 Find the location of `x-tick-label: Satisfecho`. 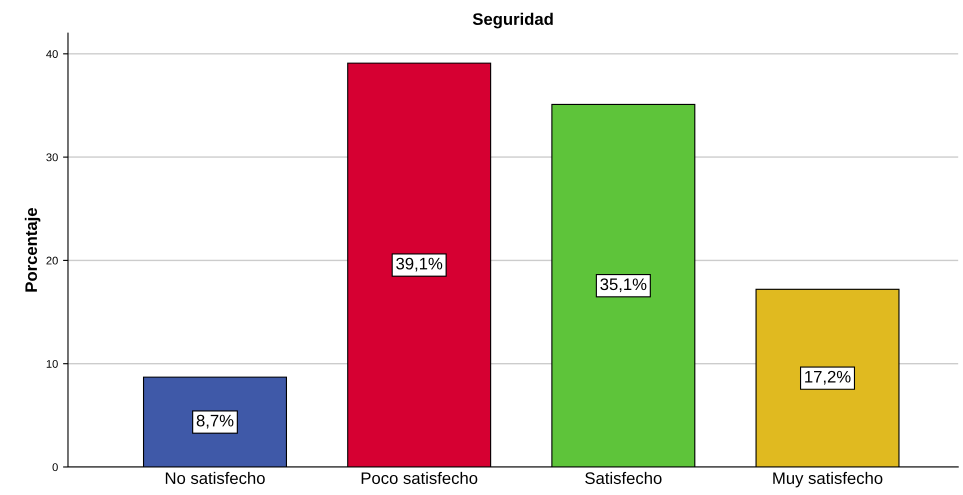

x-tick-label: Satisfecho is located at coordinates (623, 478).